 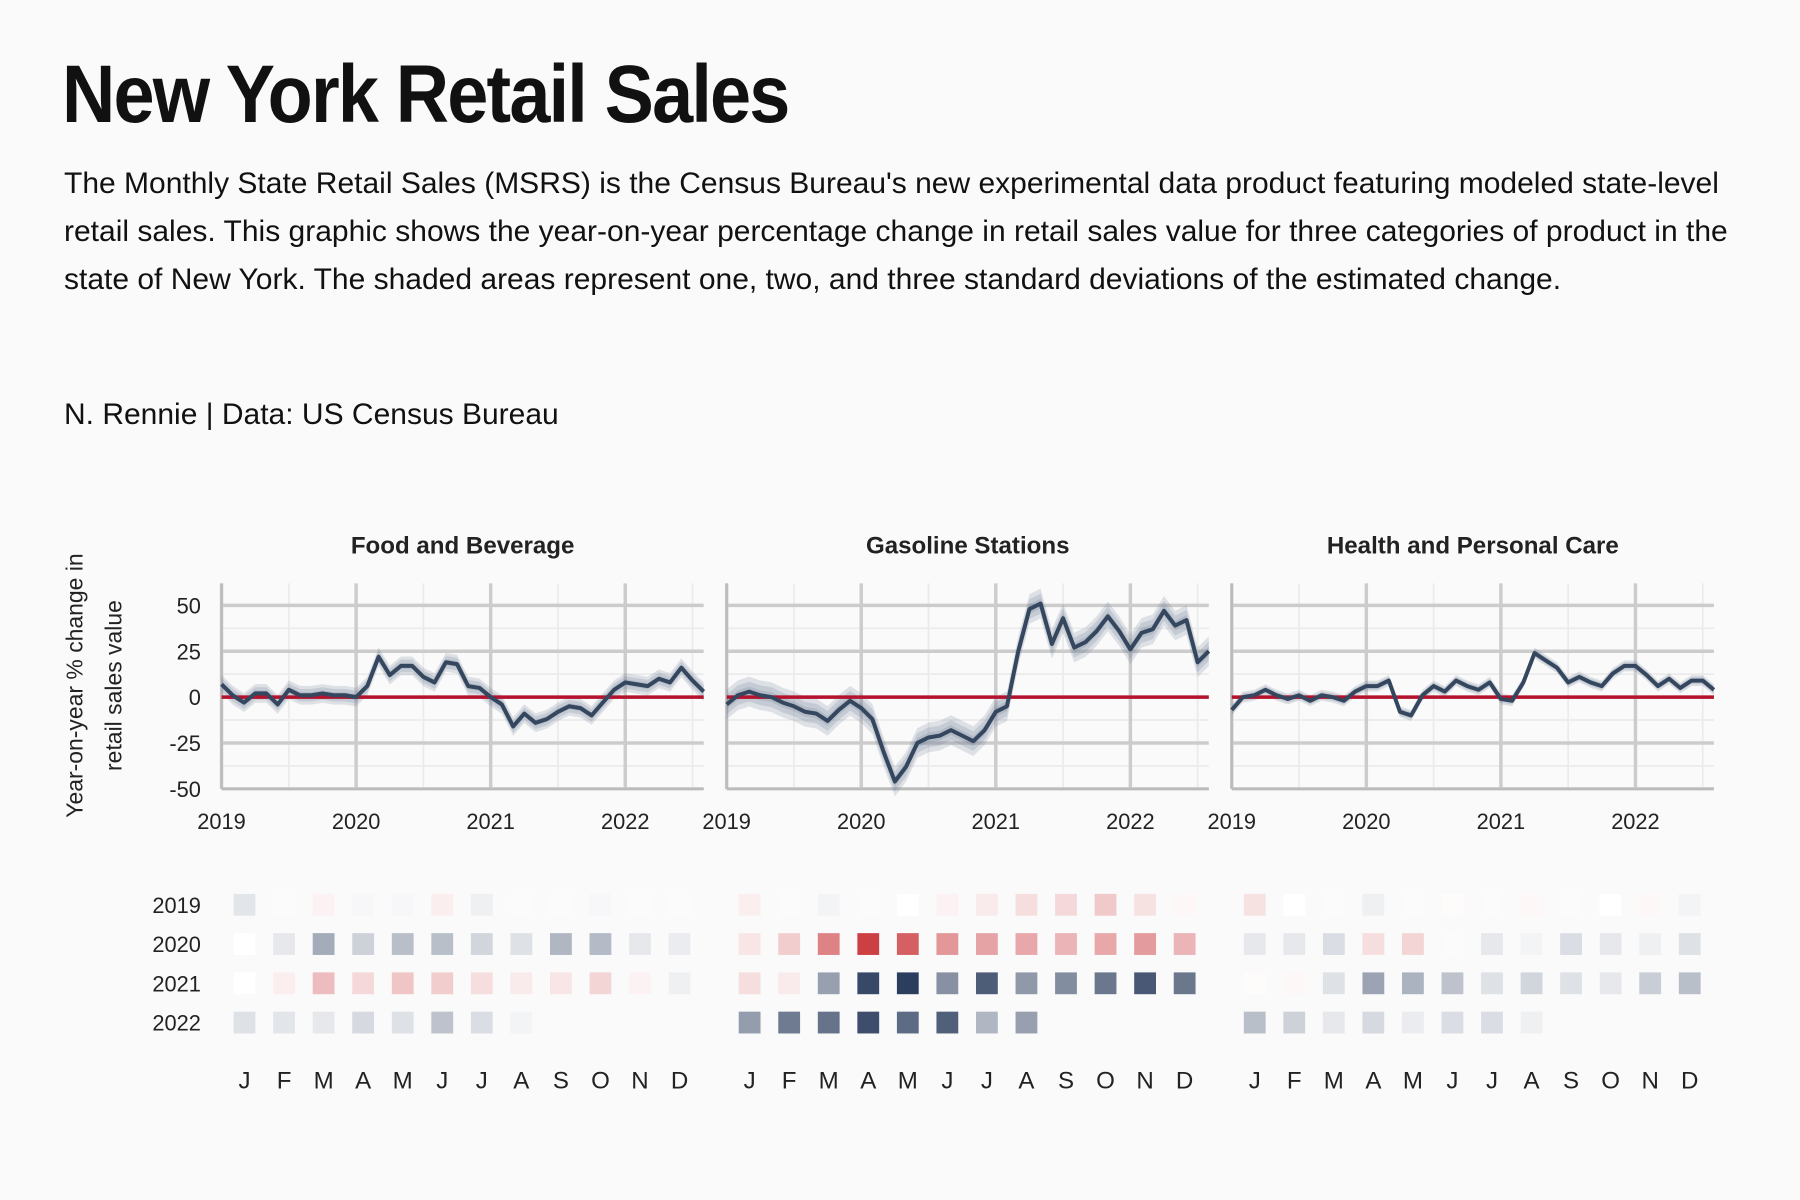 I want to click on heatmap-row-label: 2021, so click(x=176, y=983).